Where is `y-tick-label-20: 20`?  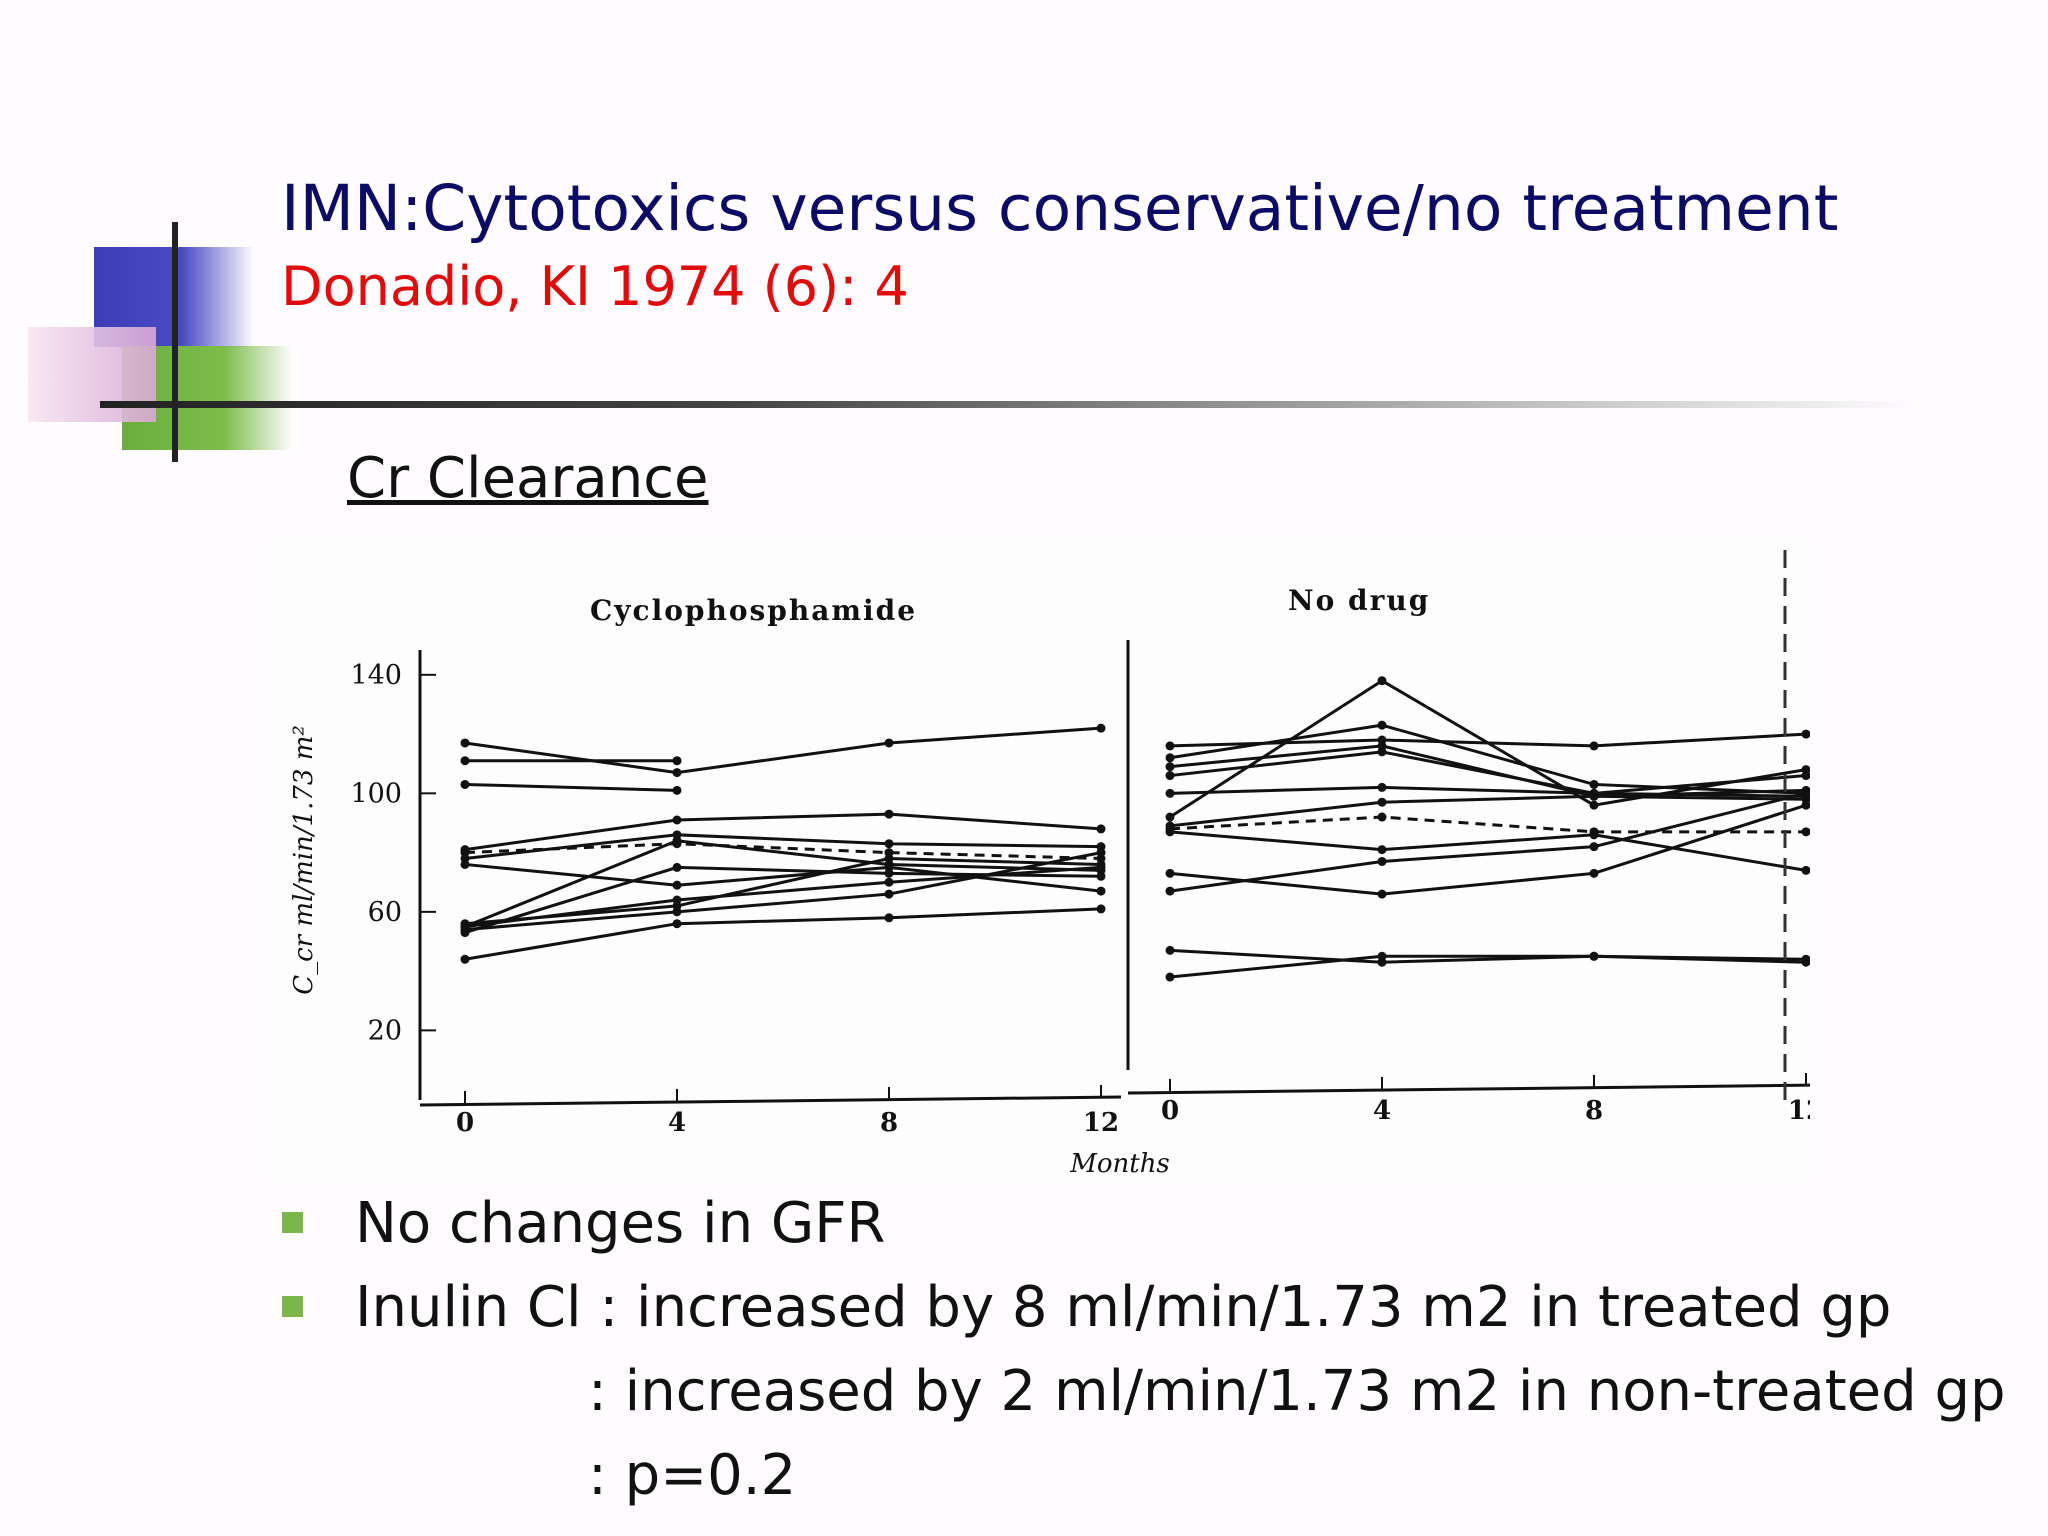 y-tick-label-20: 20 is located at coordinates (385, 1030).